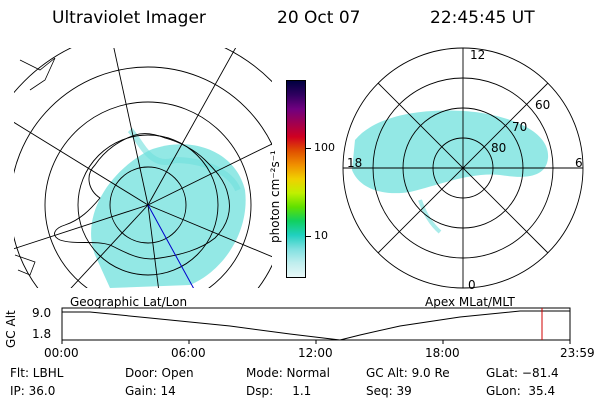 The height and width of the screenshot is (400, 600). What do you see at coordinates (288, 373) in the screenshot?
I see `status-mode: Mode: Normal` at bounding box center [288, 373].